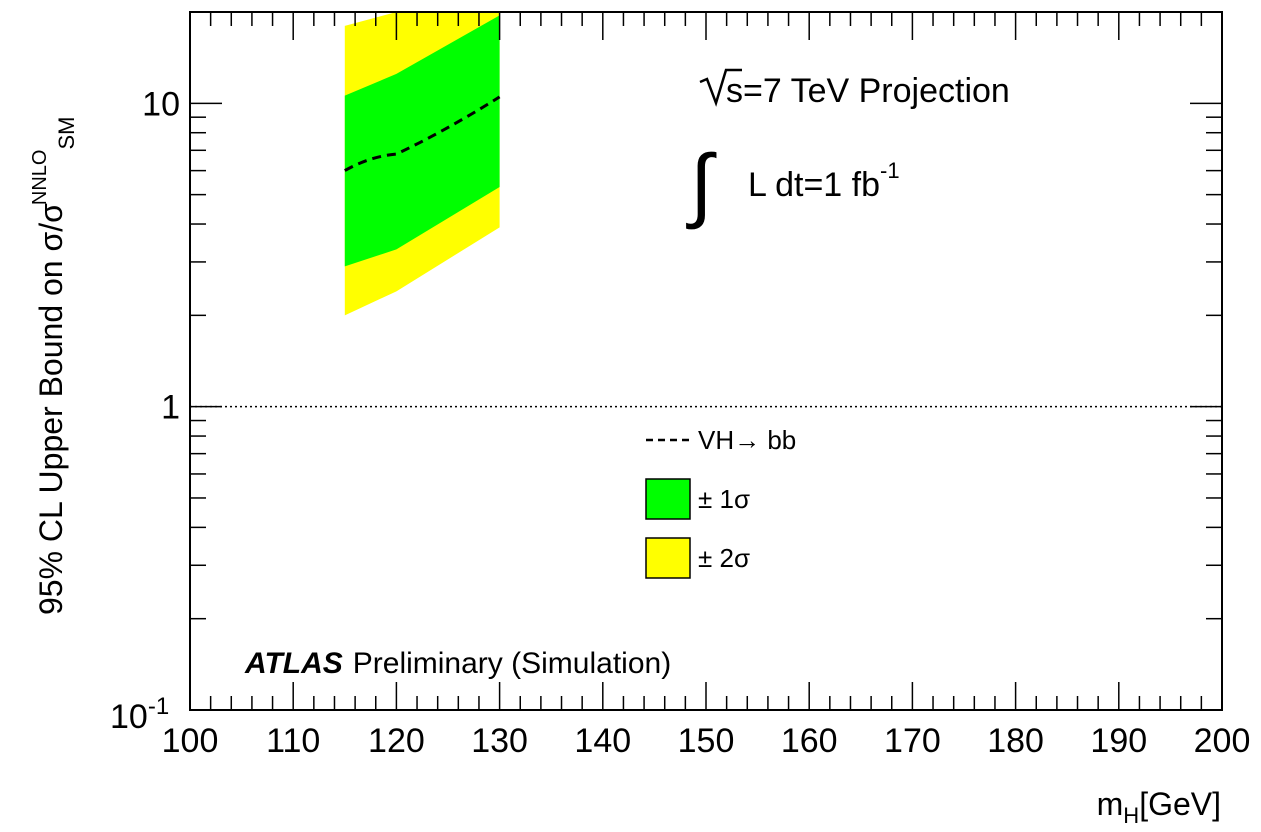 This screenshot has height=832, width=1261. What do you see at coordinates (457, 663) in the screenshot?
I see `atlas-label: ATLAS Preliminary (Simulation)` at bounding box center [457, 663].